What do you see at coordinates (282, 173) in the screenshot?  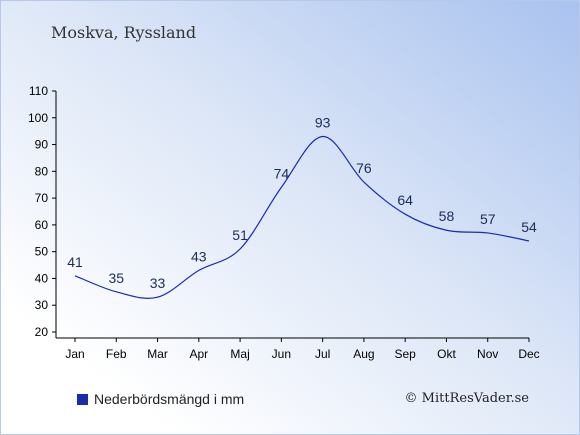 I see `data-label: 74` at bounding box center [282, 173].